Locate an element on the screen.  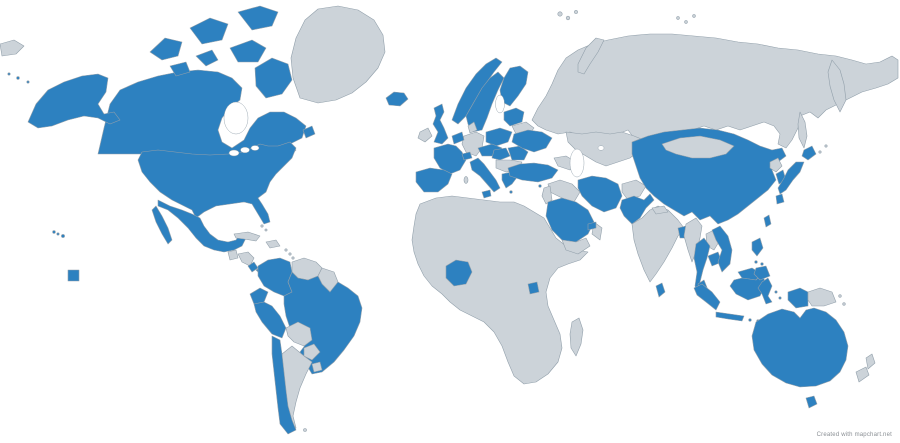
region-finland is located at coordinates (514, 86).